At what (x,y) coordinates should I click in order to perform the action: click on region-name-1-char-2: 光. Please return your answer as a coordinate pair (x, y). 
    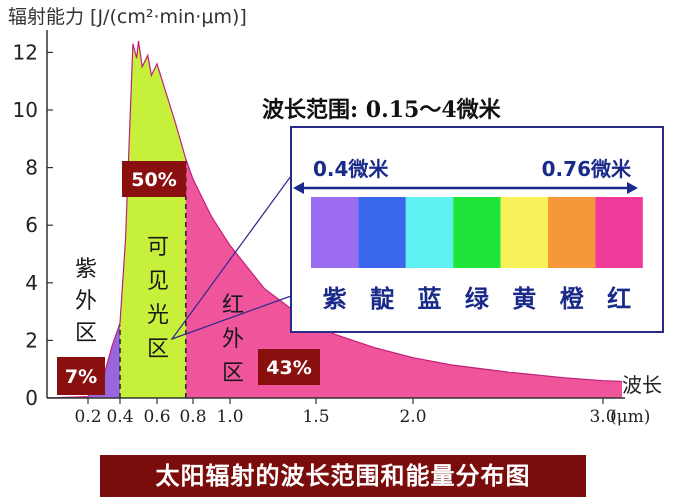
    Looking at the image, I should click on (158, 315).